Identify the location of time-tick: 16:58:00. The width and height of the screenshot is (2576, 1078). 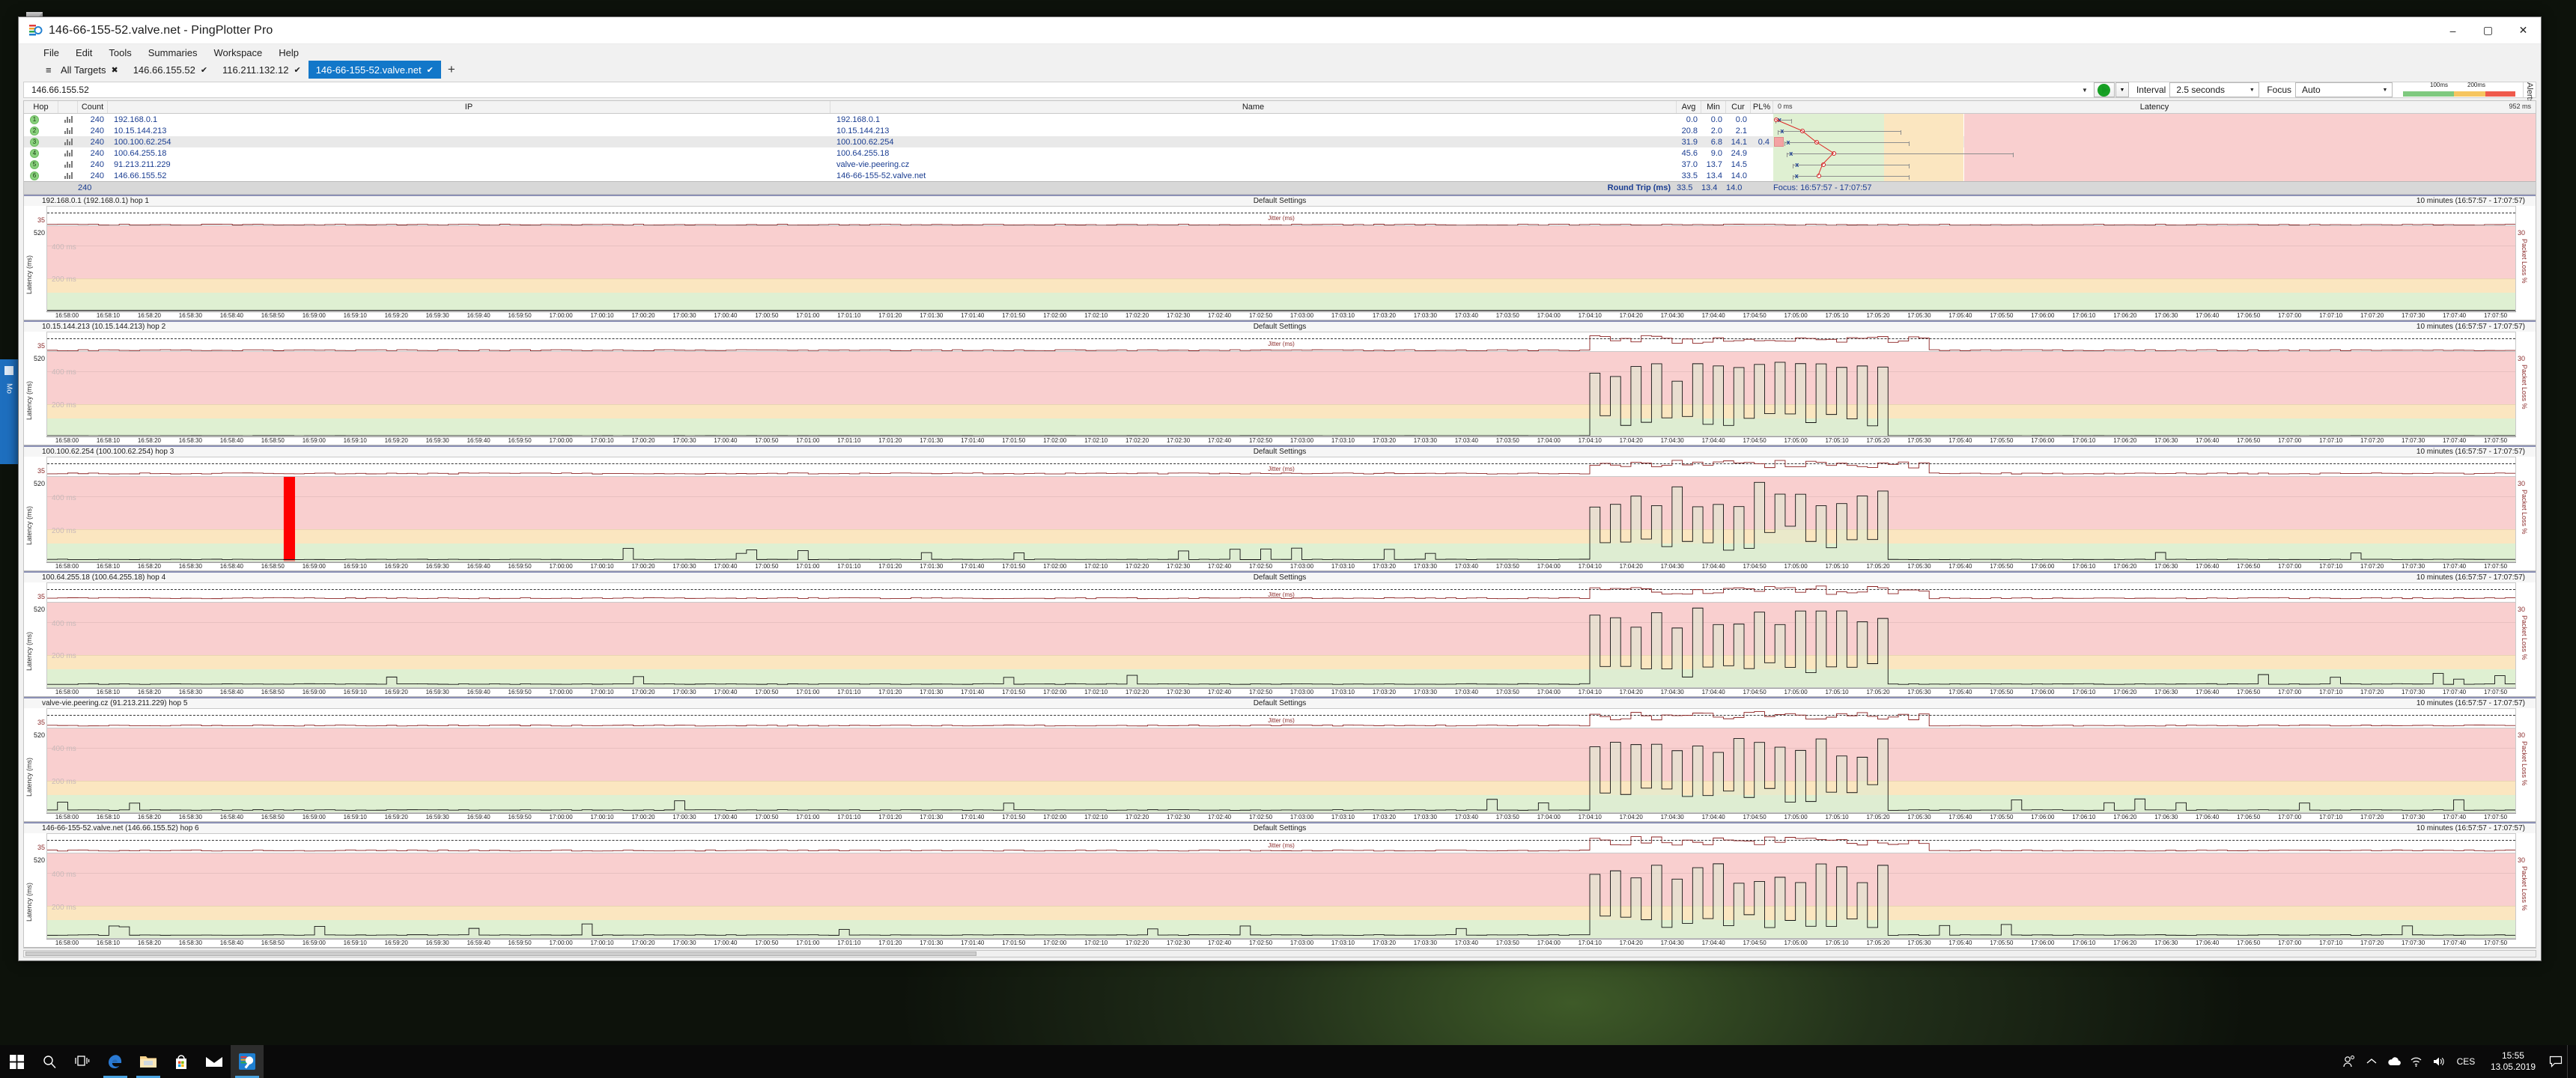
(67, 315).